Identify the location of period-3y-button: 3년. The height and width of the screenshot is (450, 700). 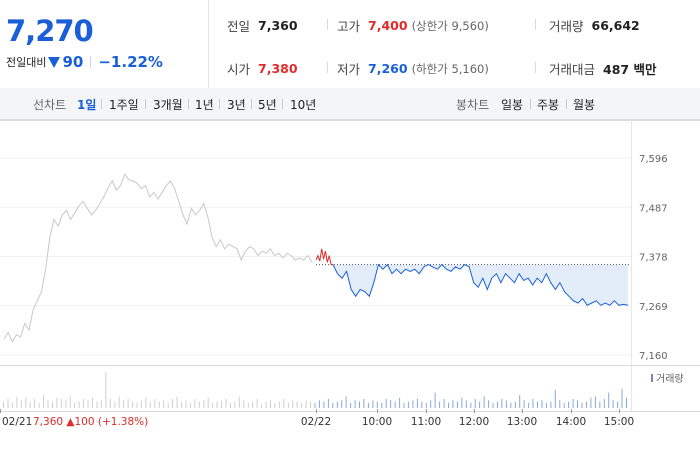
(236, 105).